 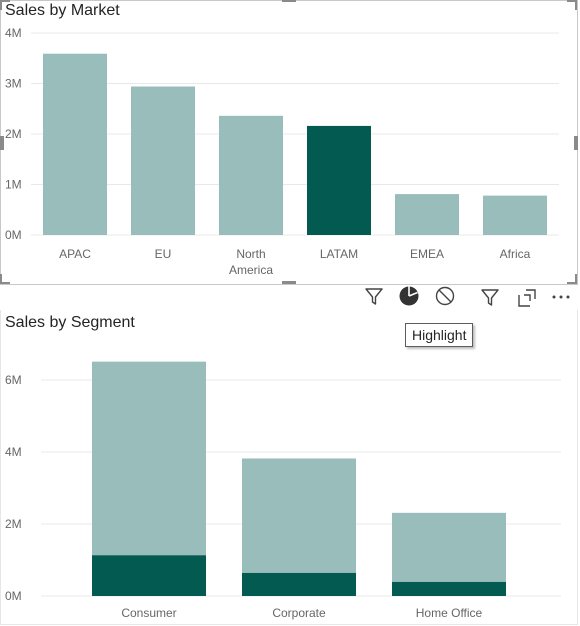 I want to click on more-options-icon, so click(x=561, y=297).